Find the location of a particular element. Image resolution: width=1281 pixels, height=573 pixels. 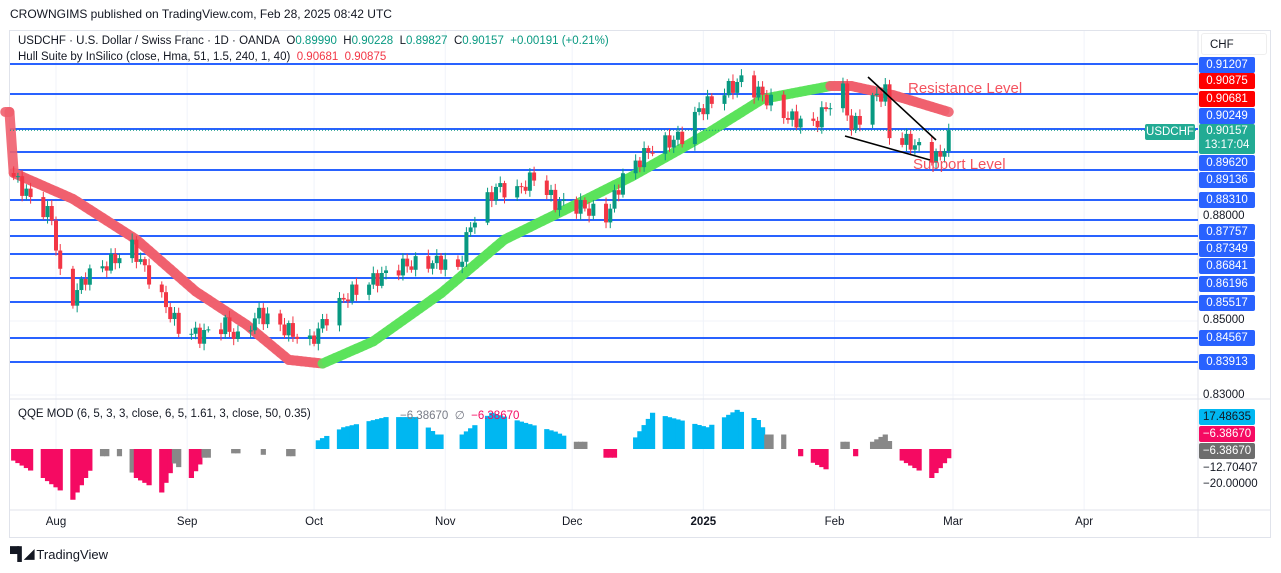

trend-line-lower is located at coordinates (887, 148).